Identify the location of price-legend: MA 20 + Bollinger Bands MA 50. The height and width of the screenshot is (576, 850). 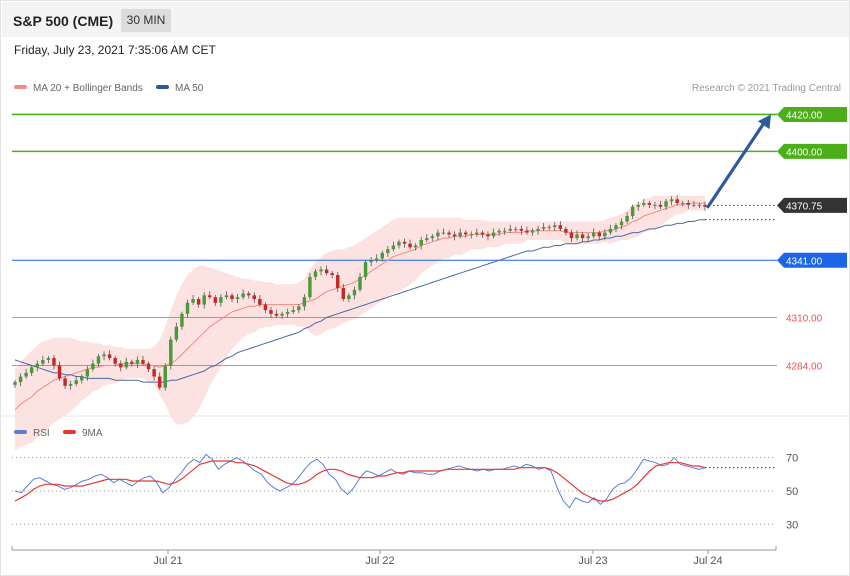
(109, 88).